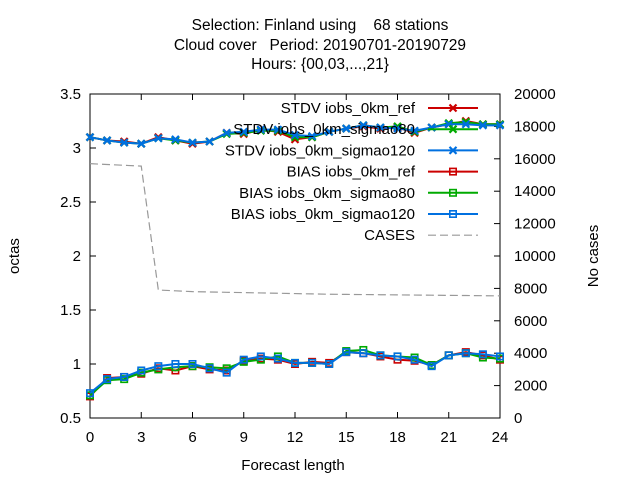 This screenshot has height=480, width=640. Describe the element at coordinates (77, 364) in the screenshot. I see `y-tick-label: 1` at that location.